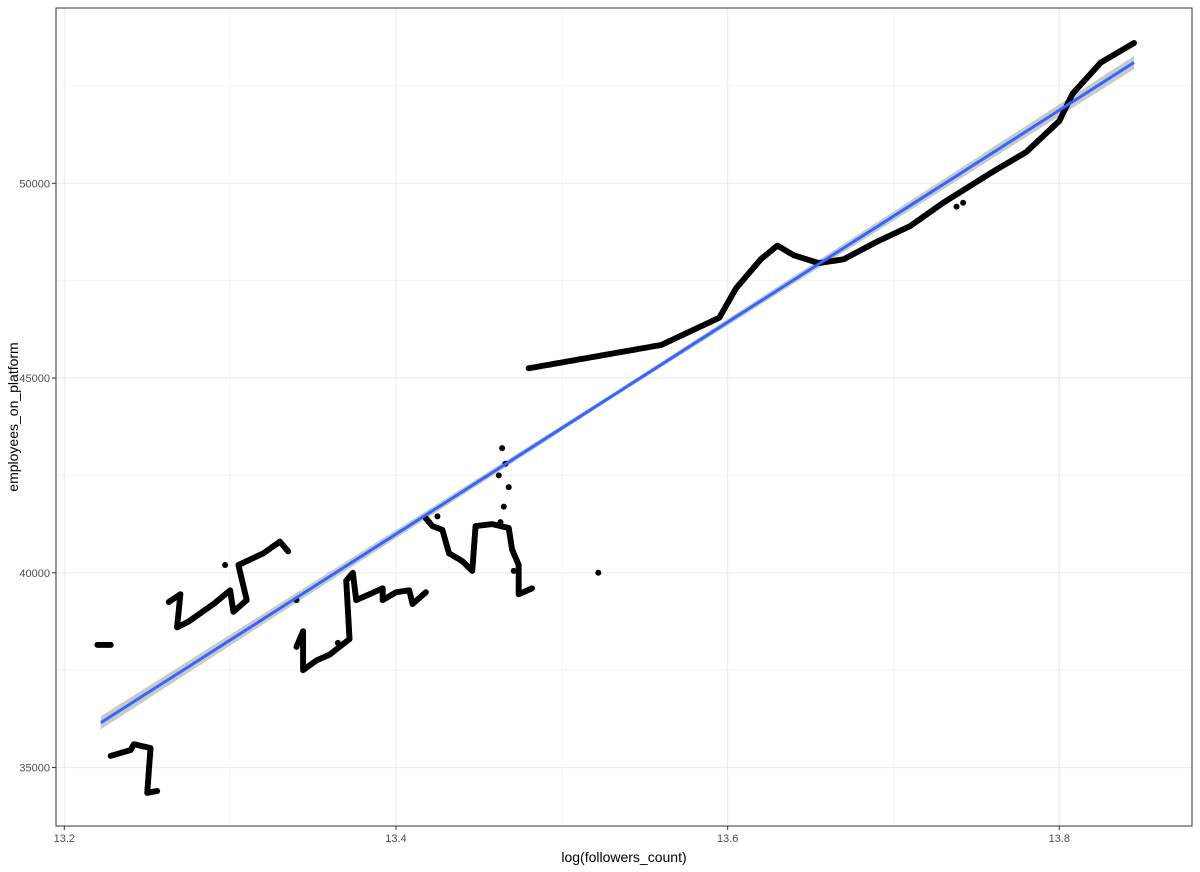 The height and width of the screenshot is (872, 1200). Describe the element at coordinates (395, 839) in the screenshot. I see `x-tick-label: 13.4` at that location.